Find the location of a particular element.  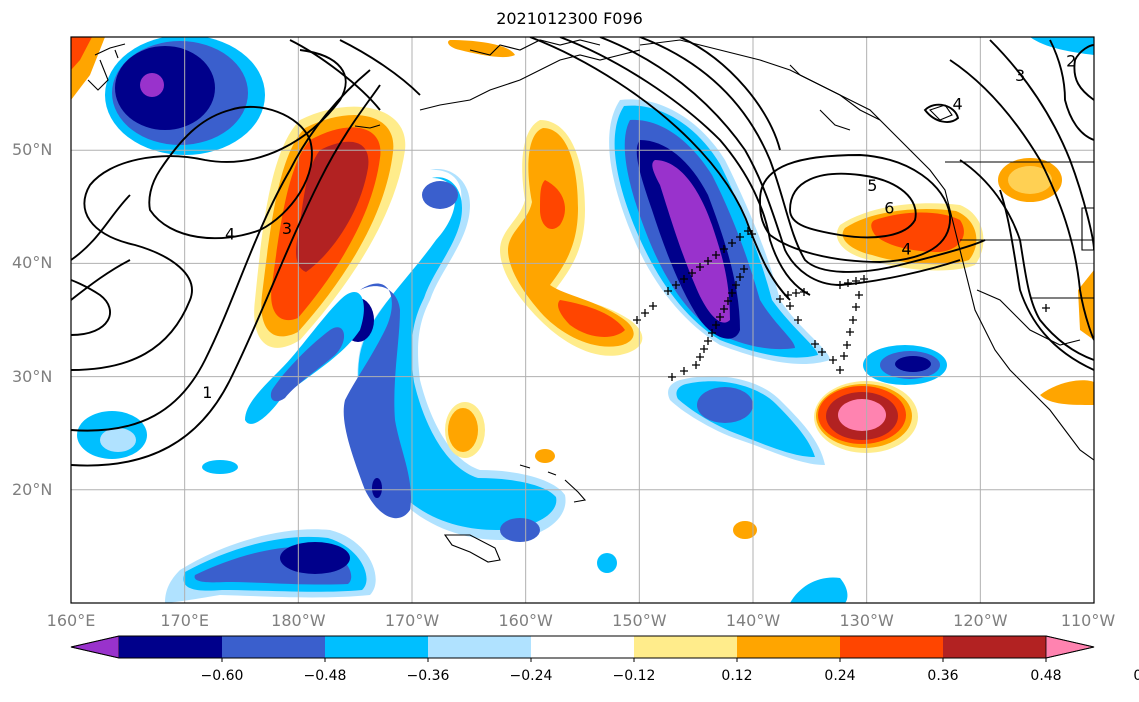

colorbar-tick-label: −0.48 is located at coordinates (325, 676).